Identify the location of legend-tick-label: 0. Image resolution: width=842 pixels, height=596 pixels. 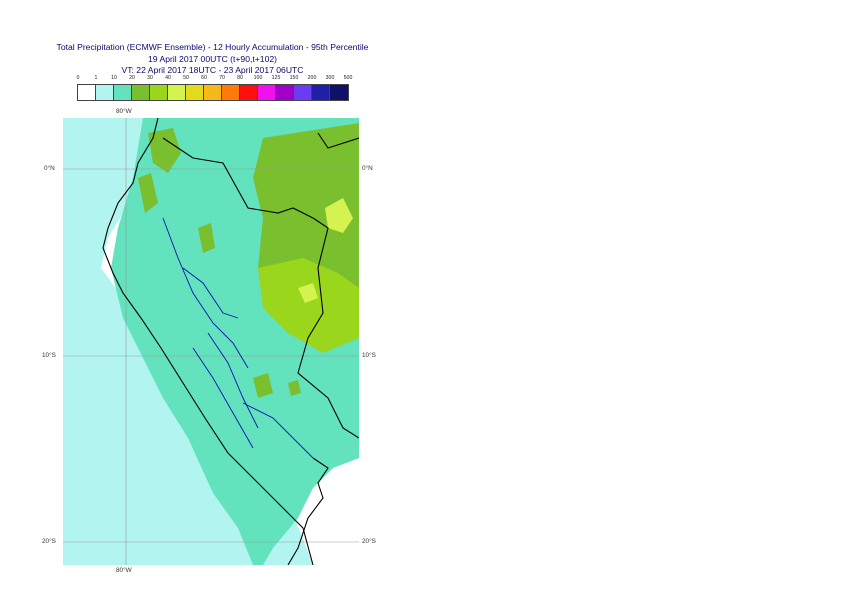
(78, 78).